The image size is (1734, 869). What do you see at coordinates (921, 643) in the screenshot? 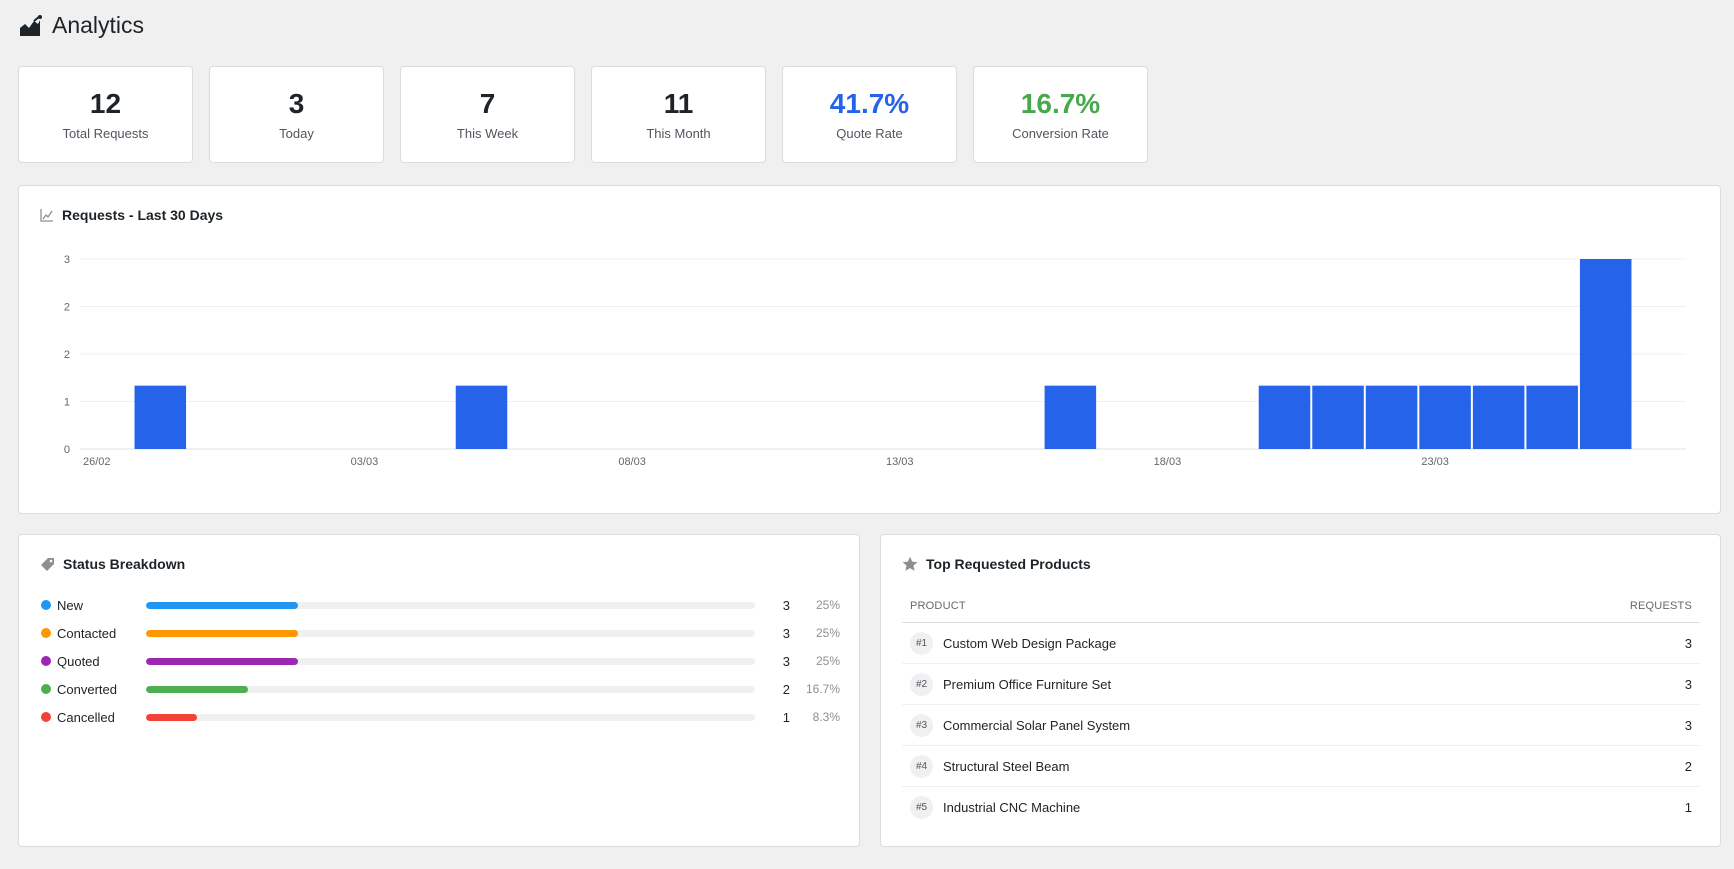
I see `rank-badge: #1` at bounding box center [921, 643].